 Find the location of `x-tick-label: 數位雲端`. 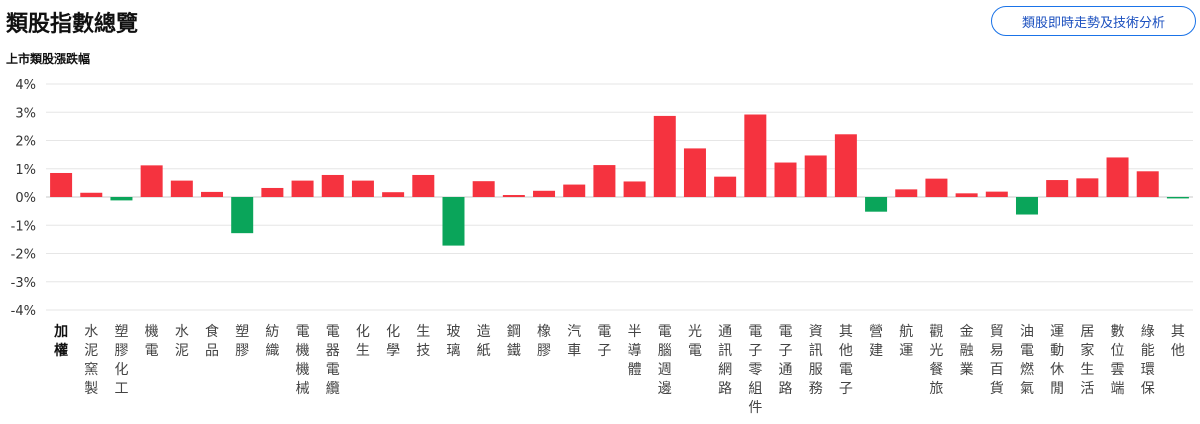

x-tick-label: 數位雲端 is located at coordinates (1118, 360).